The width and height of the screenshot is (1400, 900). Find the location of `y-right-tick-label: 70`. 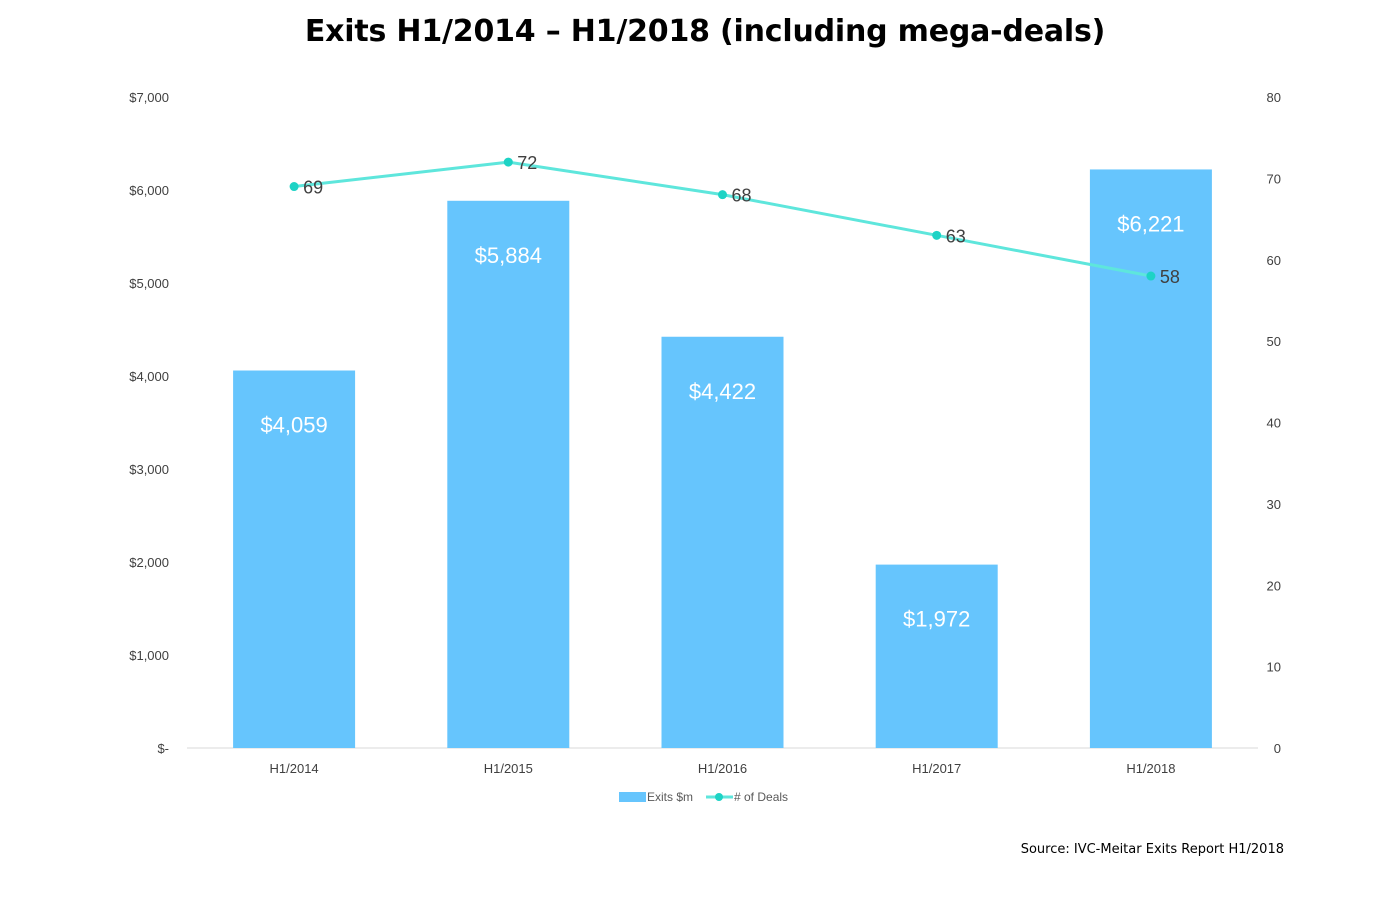

y-right-tick-label: 70 is located at coordinates (1274, 178).